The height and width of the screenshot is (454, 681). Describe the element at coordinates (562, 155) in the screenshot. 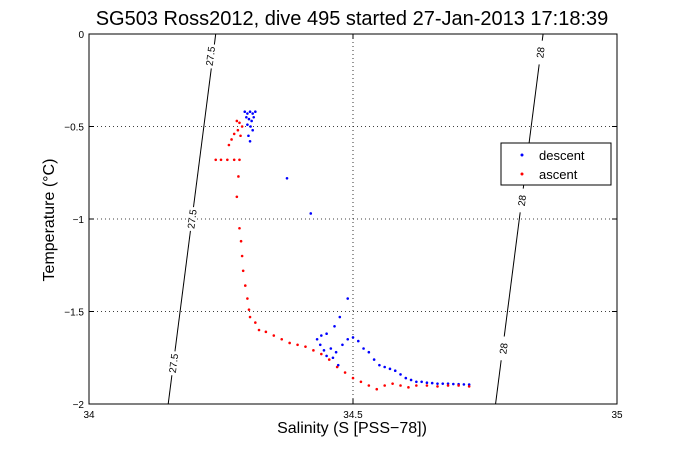

I see `legend-descent-label: descent` at that location.